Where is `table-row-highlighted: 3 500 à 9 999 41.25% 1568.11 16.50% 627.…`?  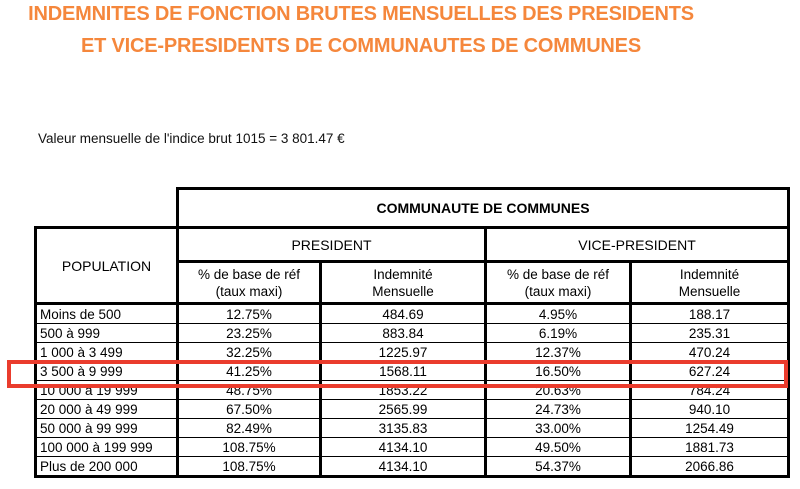
table-row-highlighted: 3 500 à 9 999 41.25% 1568.11 16.50% 627.… is located at coordinates (412, 371).